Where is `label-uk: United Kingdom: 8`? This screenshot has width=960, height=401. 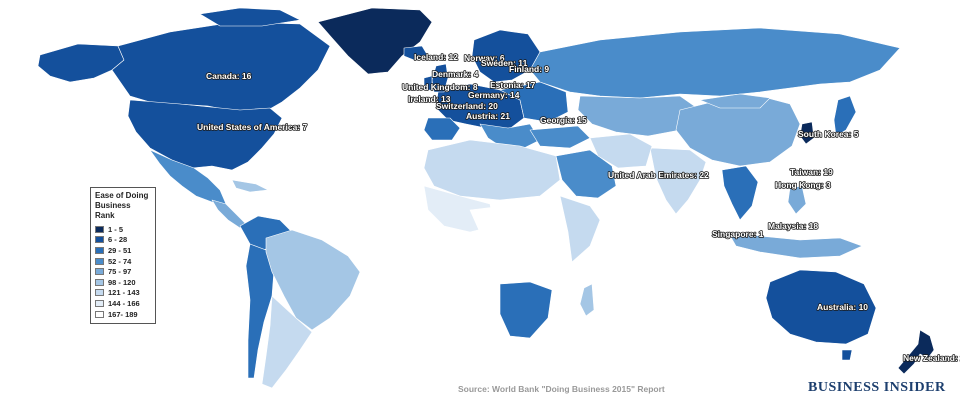
label-uk: United Kingdom: 8 is located at coordinates (440, 87).